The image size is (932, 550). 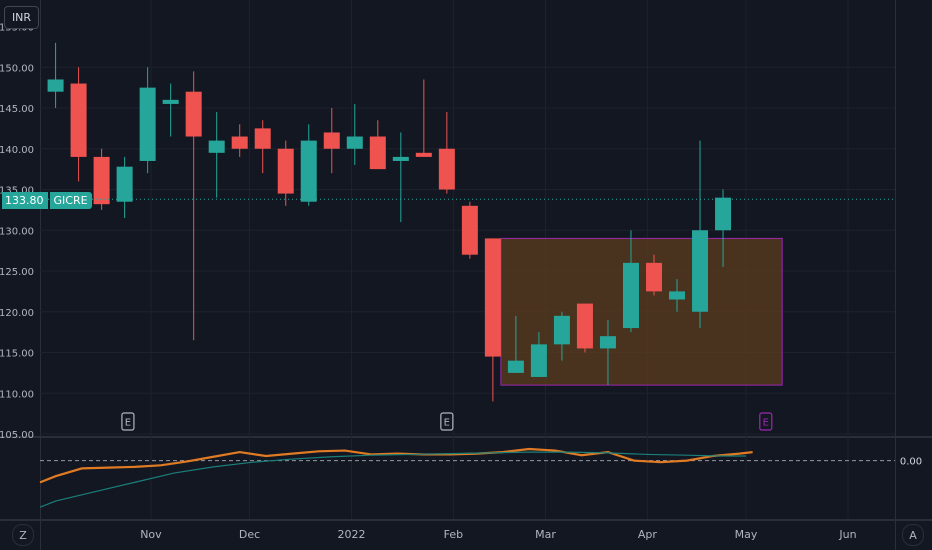 What do you see at coordinates (17, 150) in the screenshot?
I see `price-tick-label: 140.00` at bounding box center [17, 150].